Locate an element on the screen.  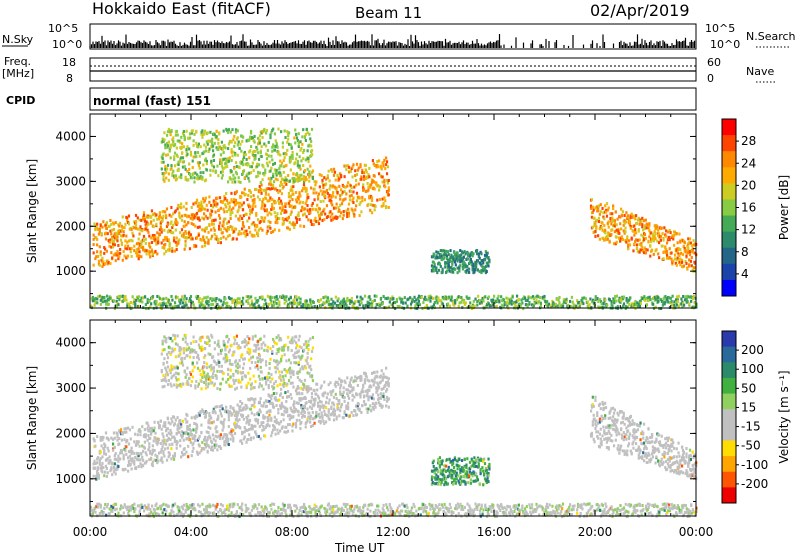
nsky-tick-top-right: 10^5 is located at coordinates (720, 28).